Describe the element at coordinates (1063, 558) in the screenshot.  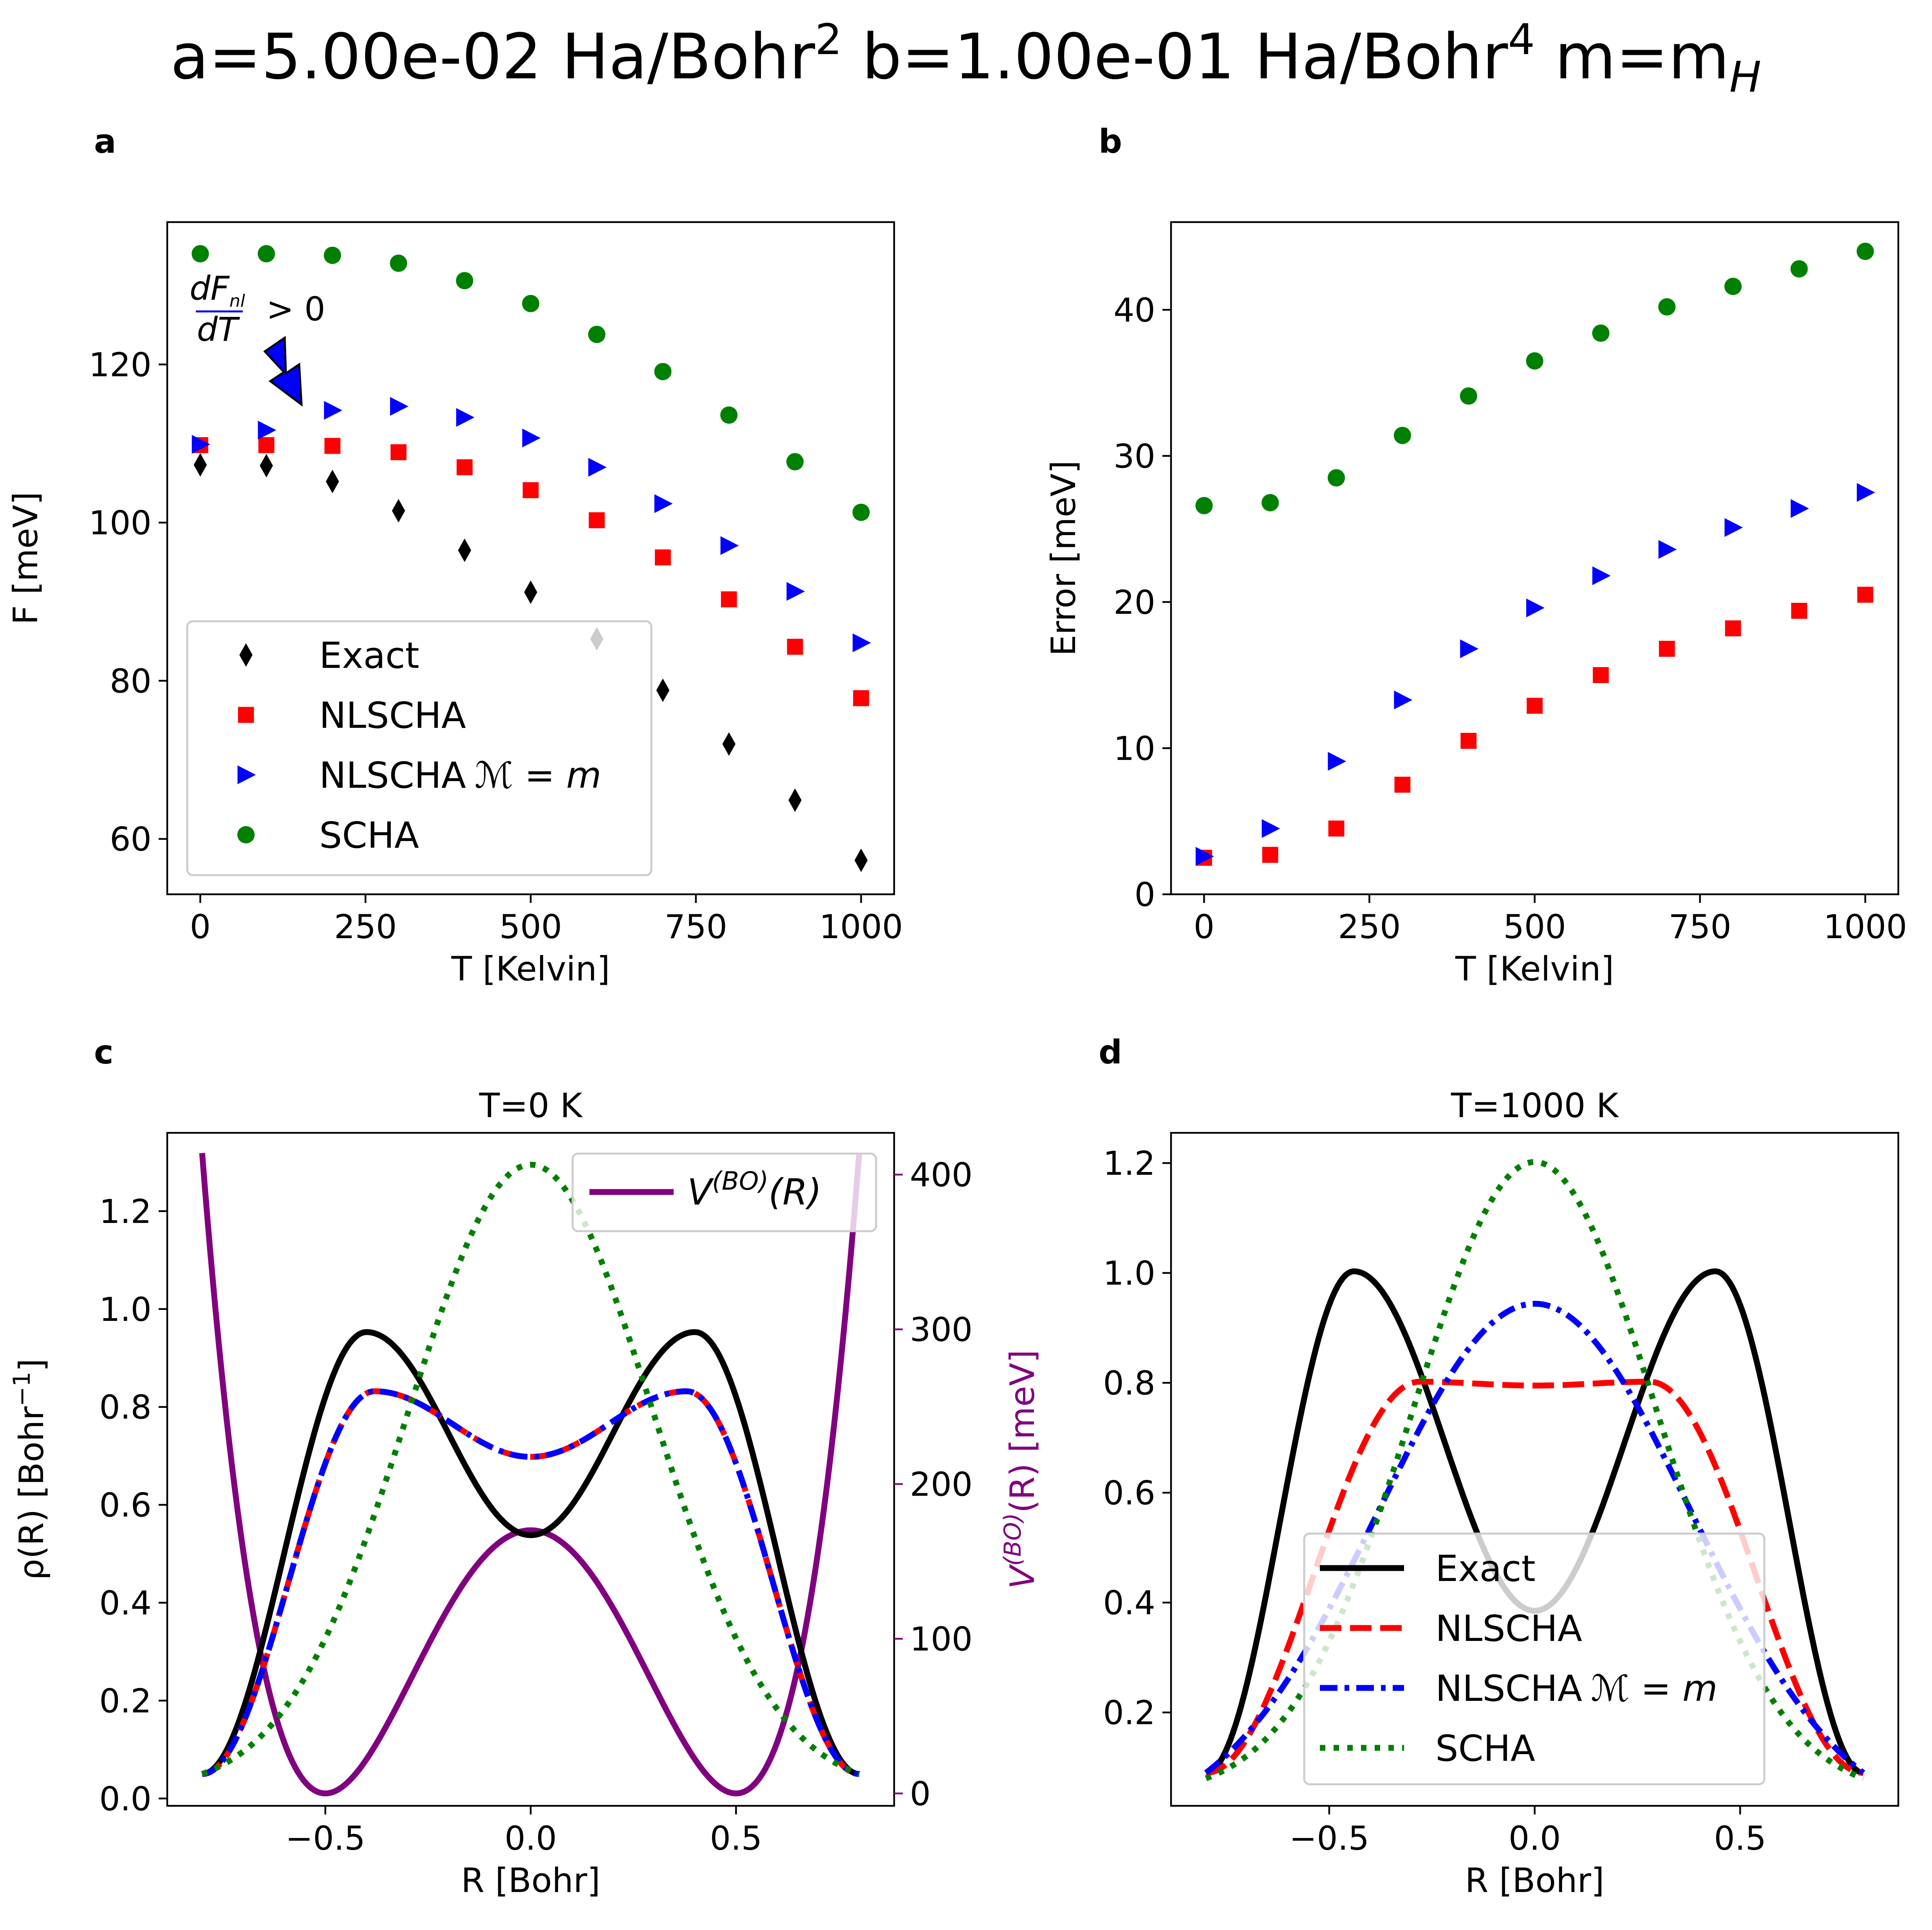
I see `y-axis-label: Error [meV]` at that location.